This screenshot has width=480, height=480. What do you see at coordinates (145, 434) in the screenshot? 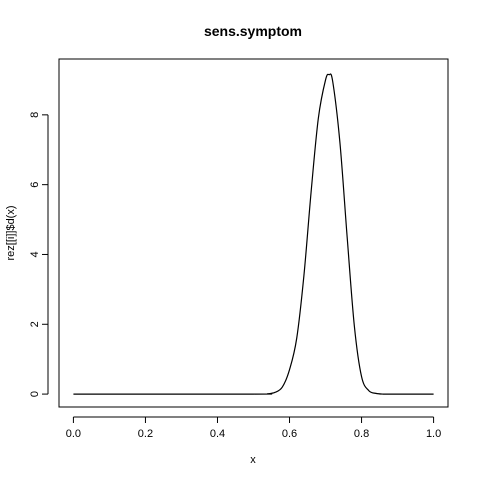
I see `x-tick-label: 0.2` at bounding box center [145, 434].